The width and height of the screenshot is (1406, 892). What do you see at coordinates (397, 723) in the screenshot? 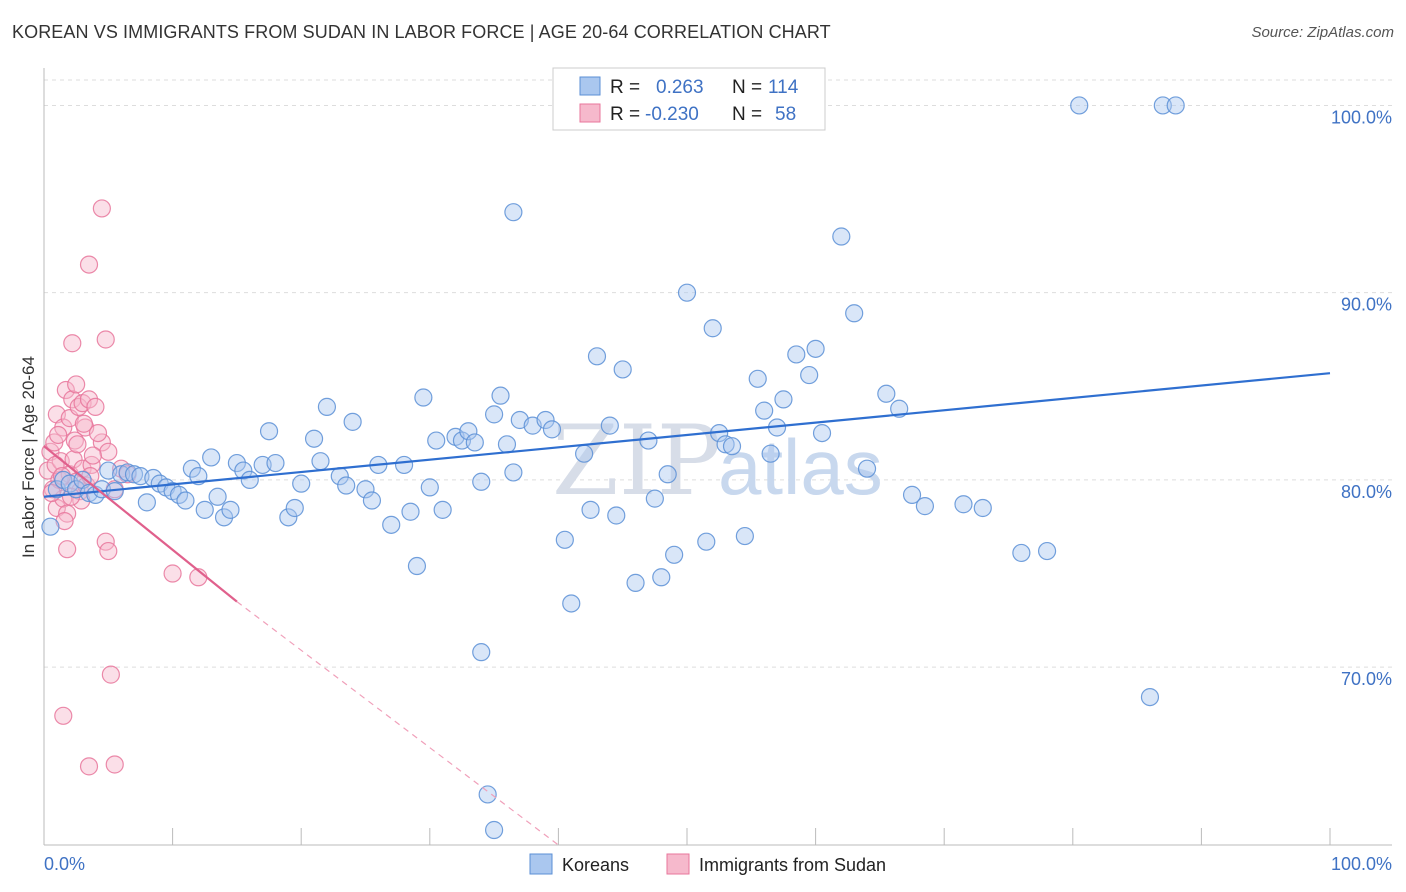
I see `sudan-trend-extension` at bounding box center [397, 723].